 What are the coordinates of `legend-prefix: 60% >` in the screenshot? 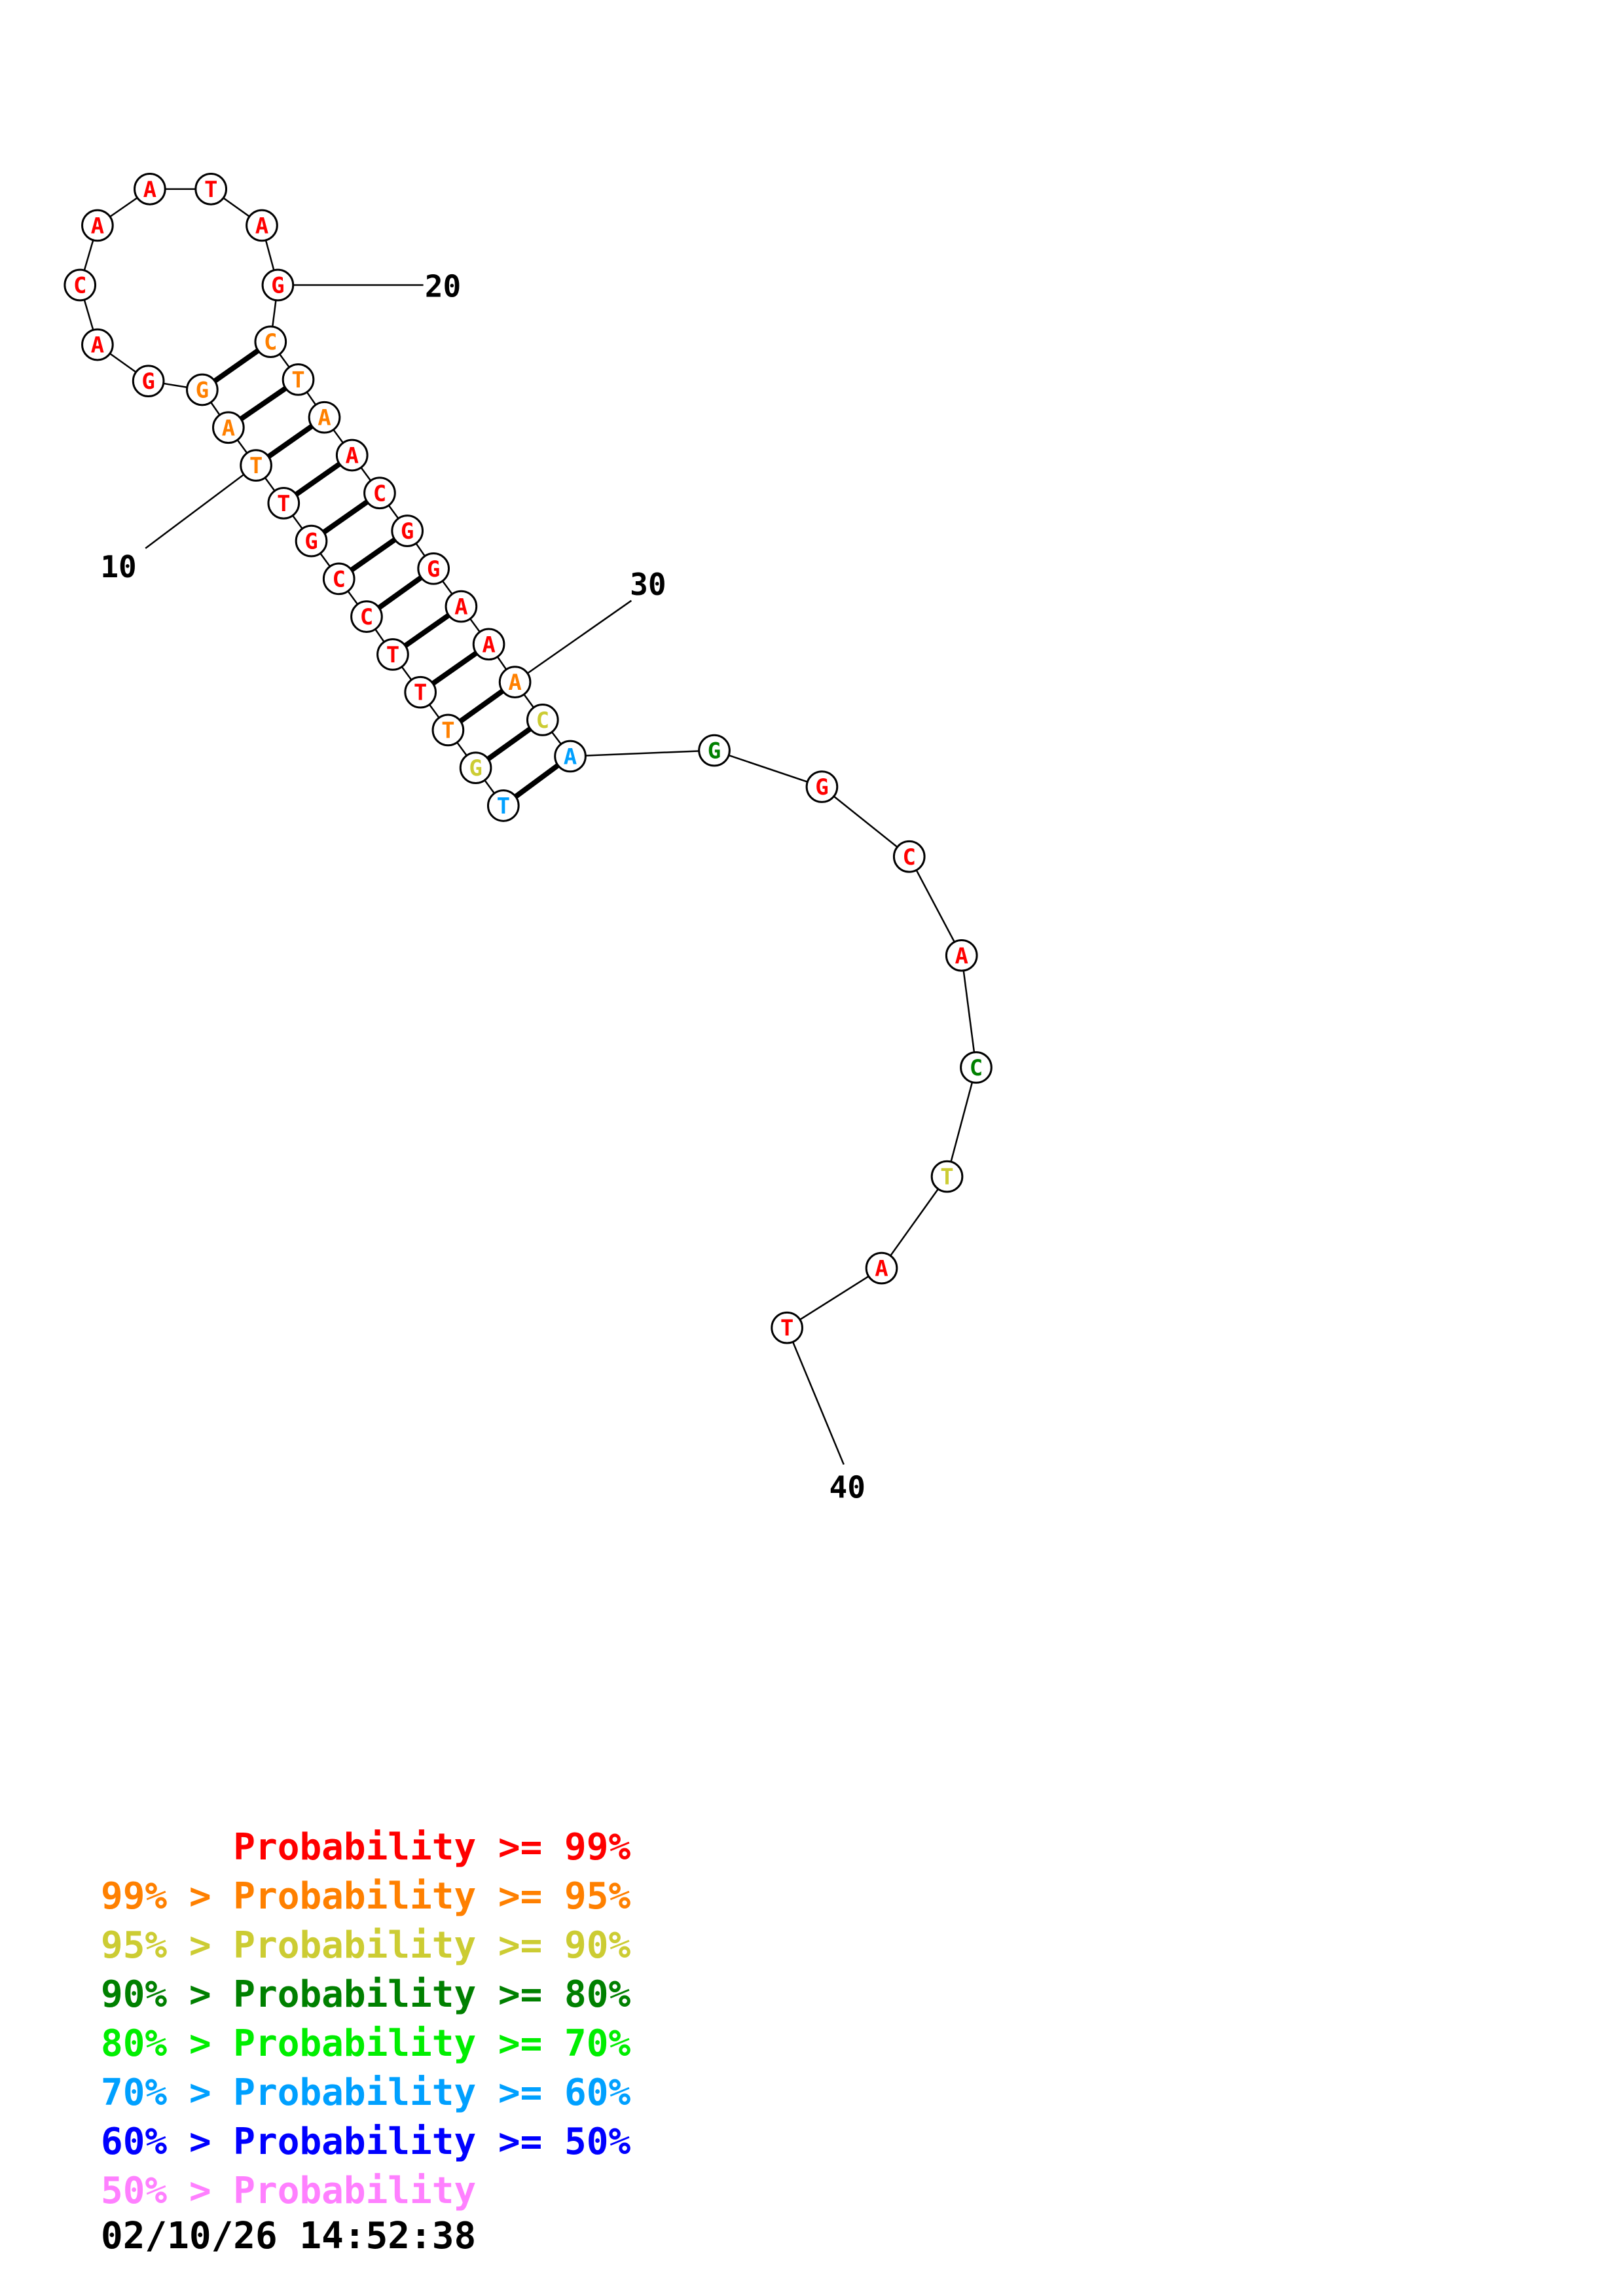 It's located at (167, 2142).